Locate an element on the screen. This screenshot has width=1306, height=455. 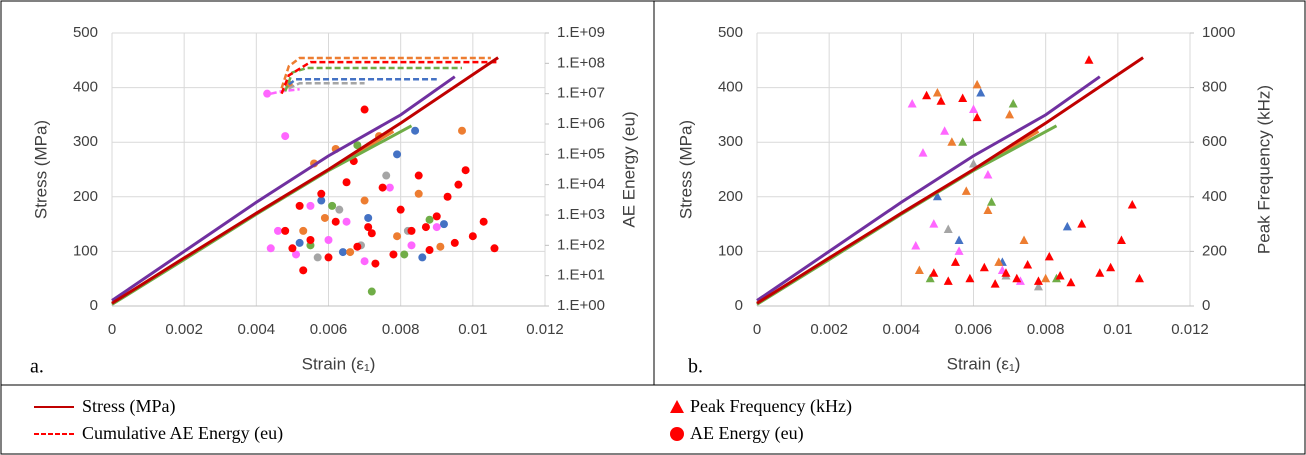
y2-tick-label: 1.E+00 is located at coordinates (581, 305).